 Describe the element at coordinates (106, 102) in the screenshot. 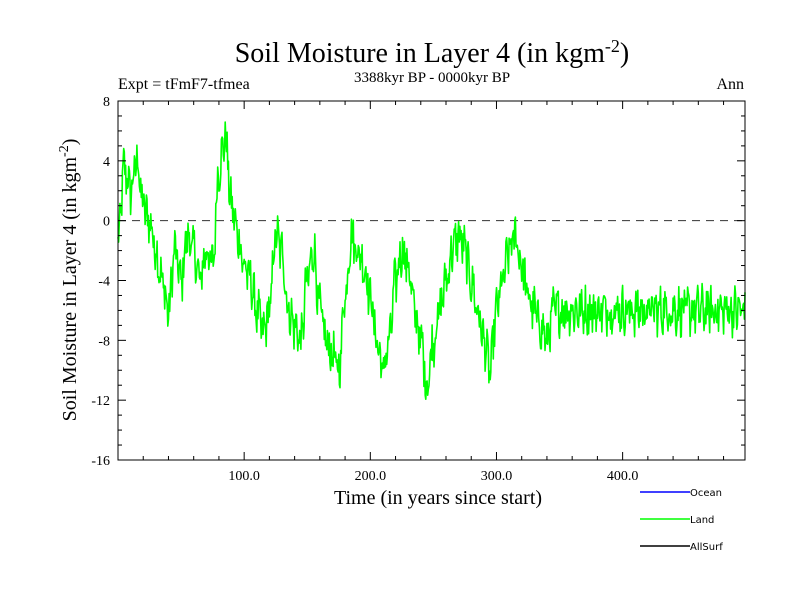

I see `y-tick-label: 8` at that location.